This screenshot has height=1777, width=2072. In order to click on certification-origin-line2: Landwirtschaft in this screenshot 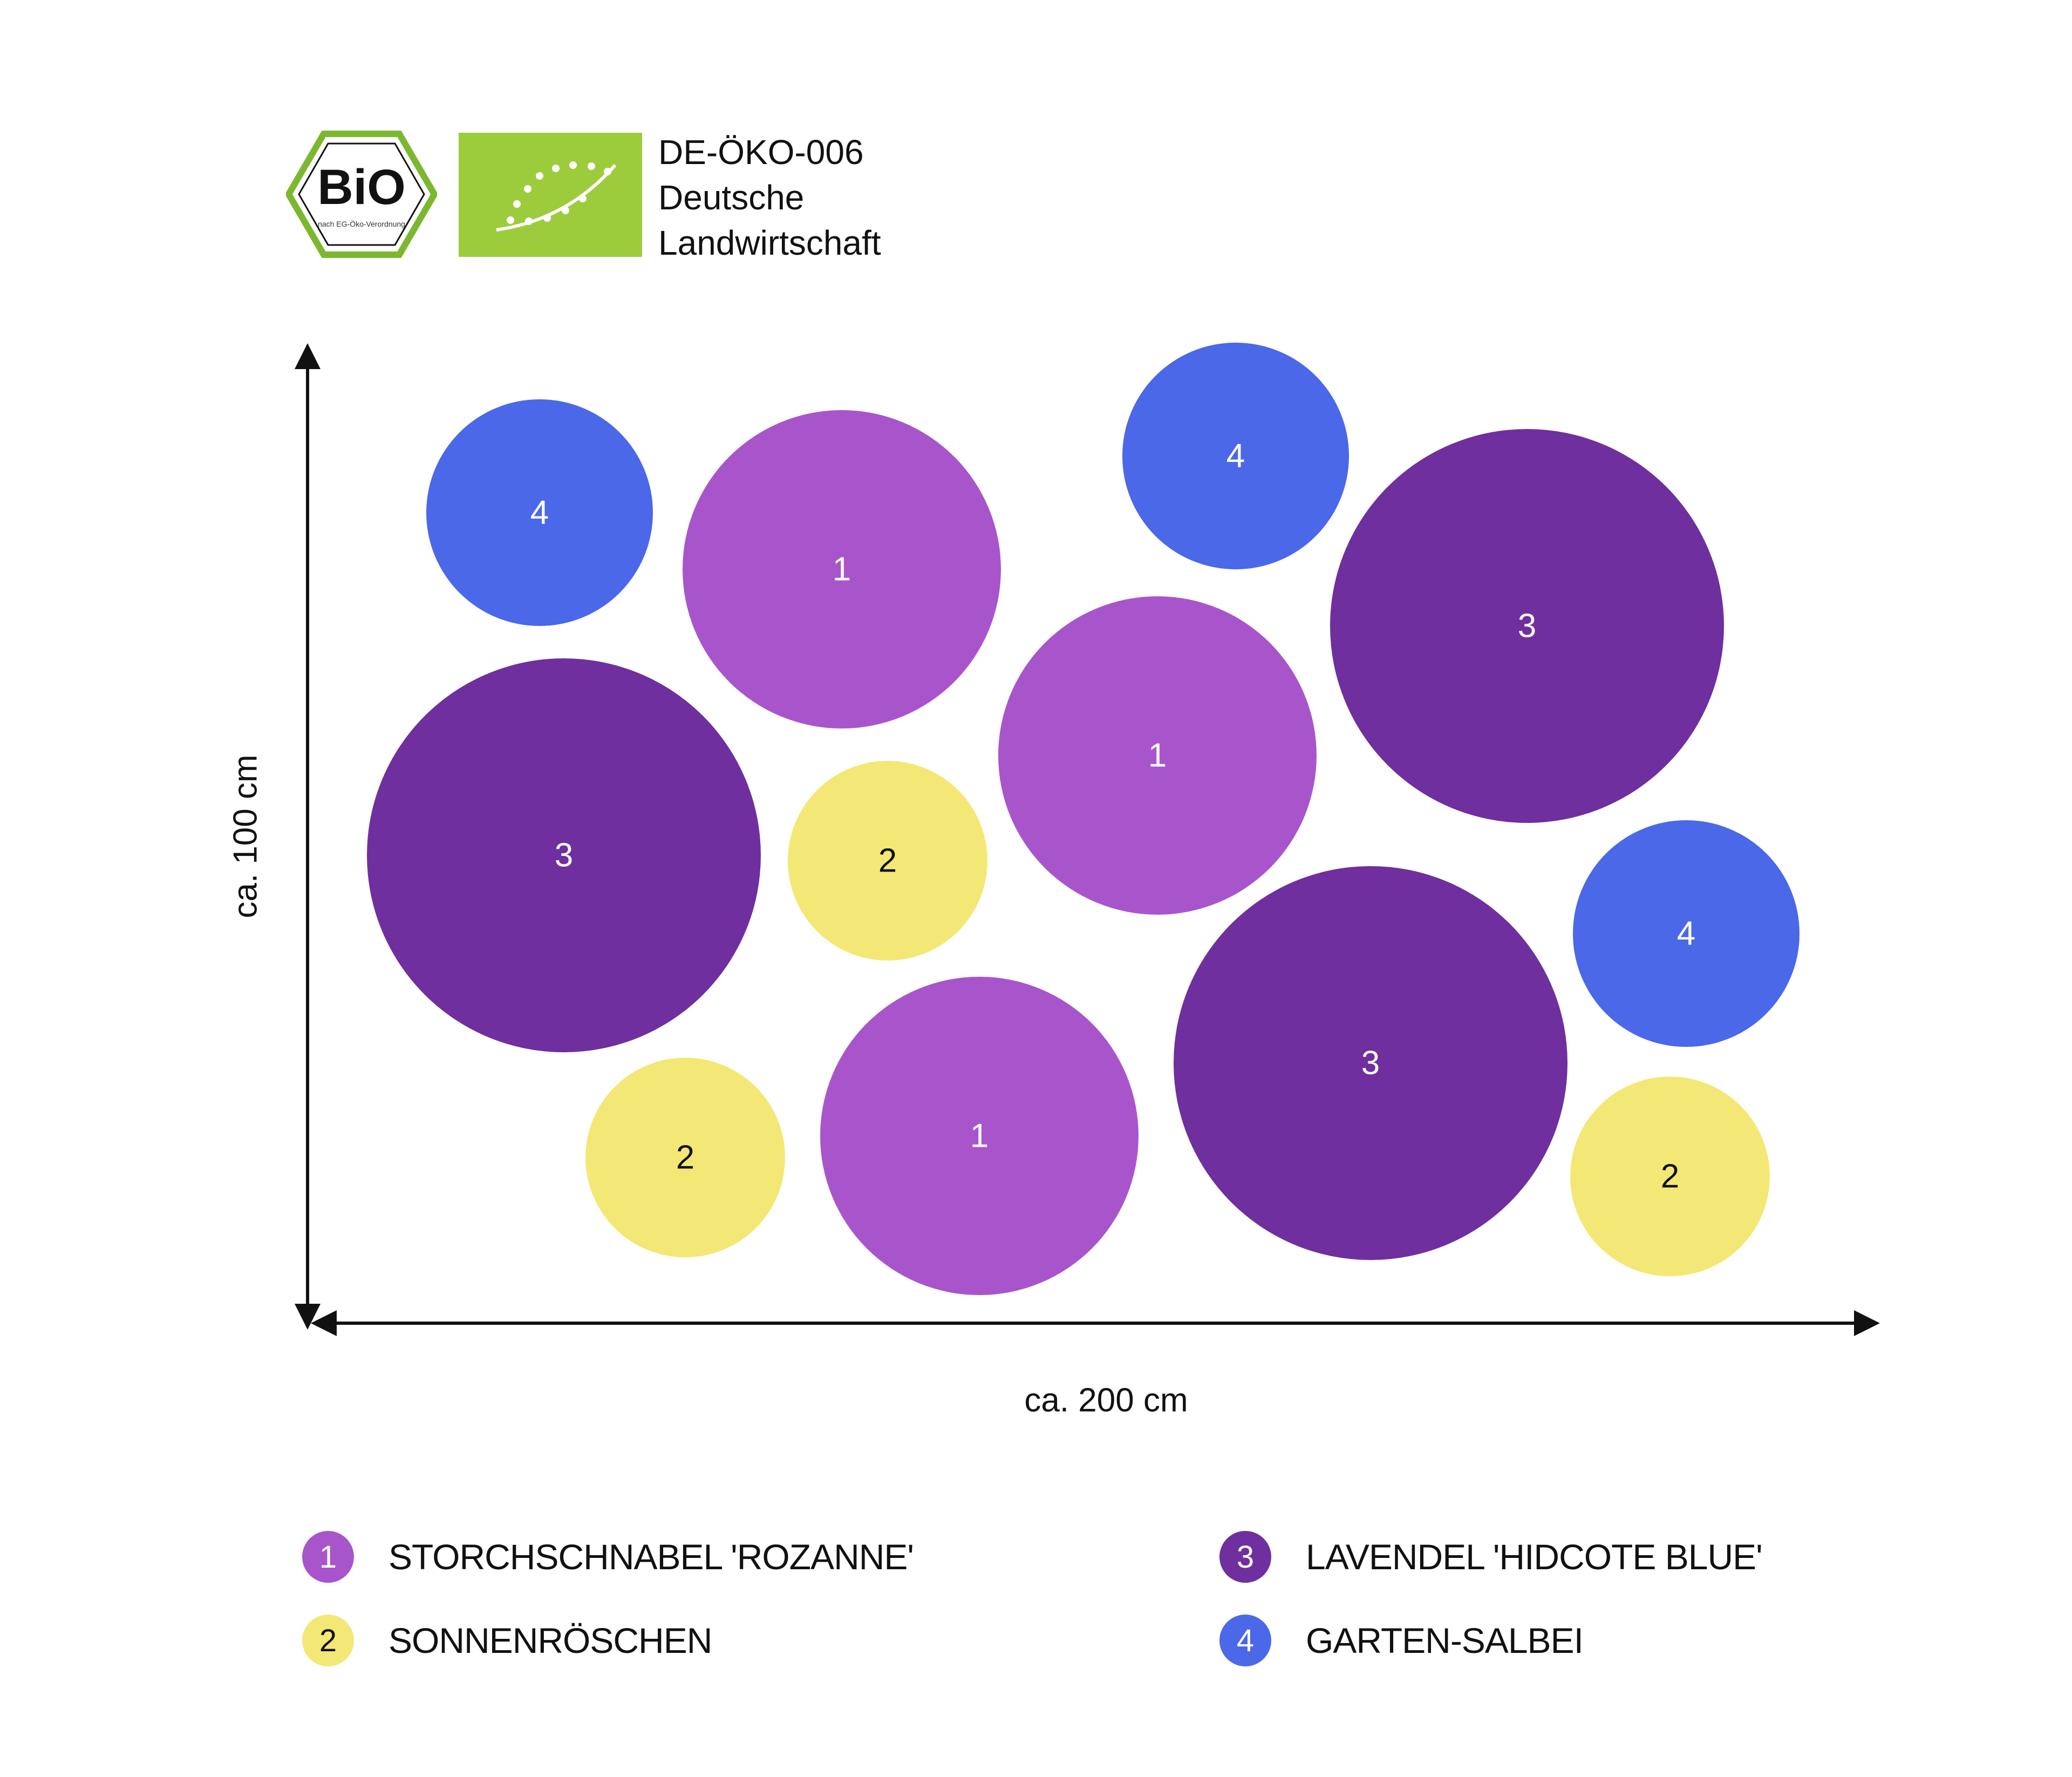, I will do `click(769, 243)`.